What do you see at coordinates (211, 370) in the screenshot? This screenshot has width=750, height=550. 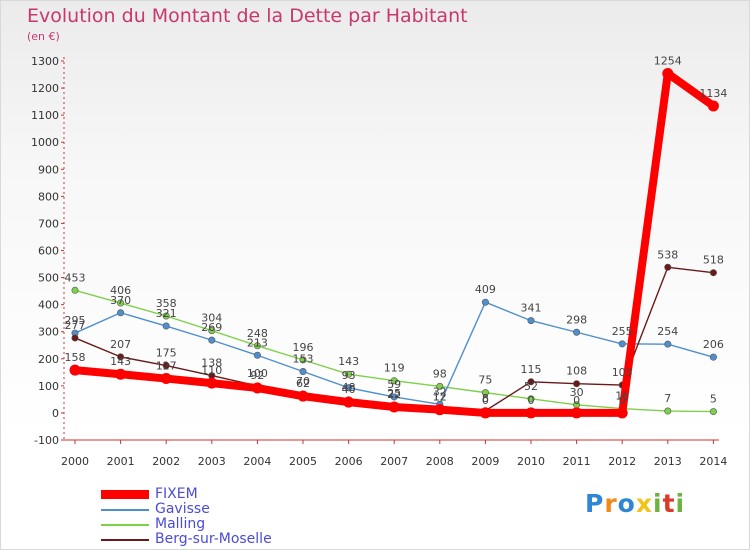 I see `data-label-fixem: 110` at bounding box center [211, 370].